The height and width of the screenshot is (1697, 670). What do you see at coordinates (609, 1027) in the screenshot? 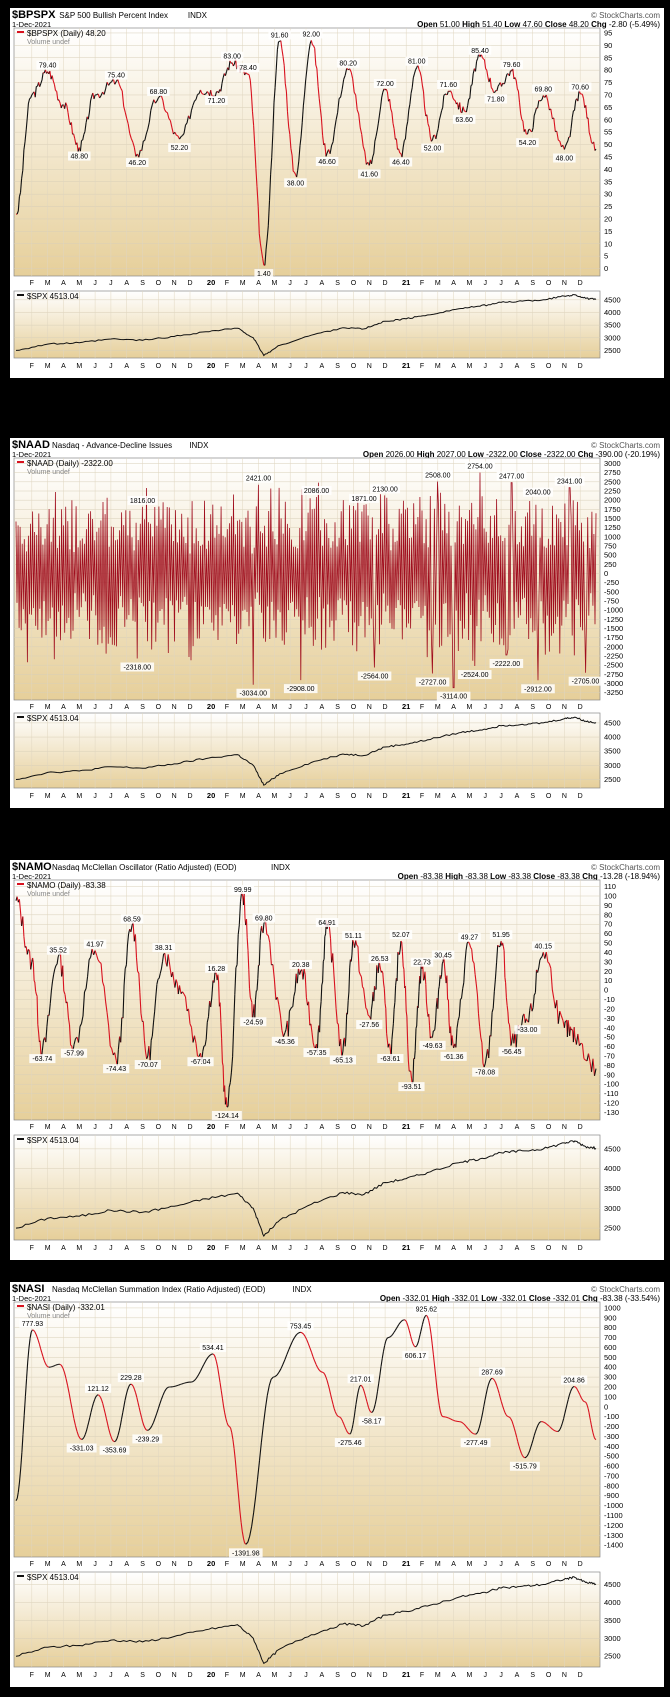
I see `y-tick-label: -40` at bounding box center [609, 1027].